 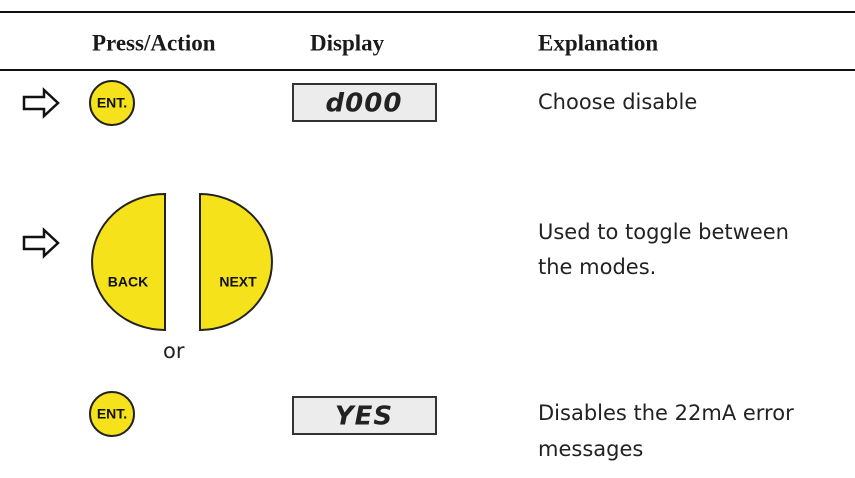 I want to click on column-header: Display, so click(x=347, y=42).